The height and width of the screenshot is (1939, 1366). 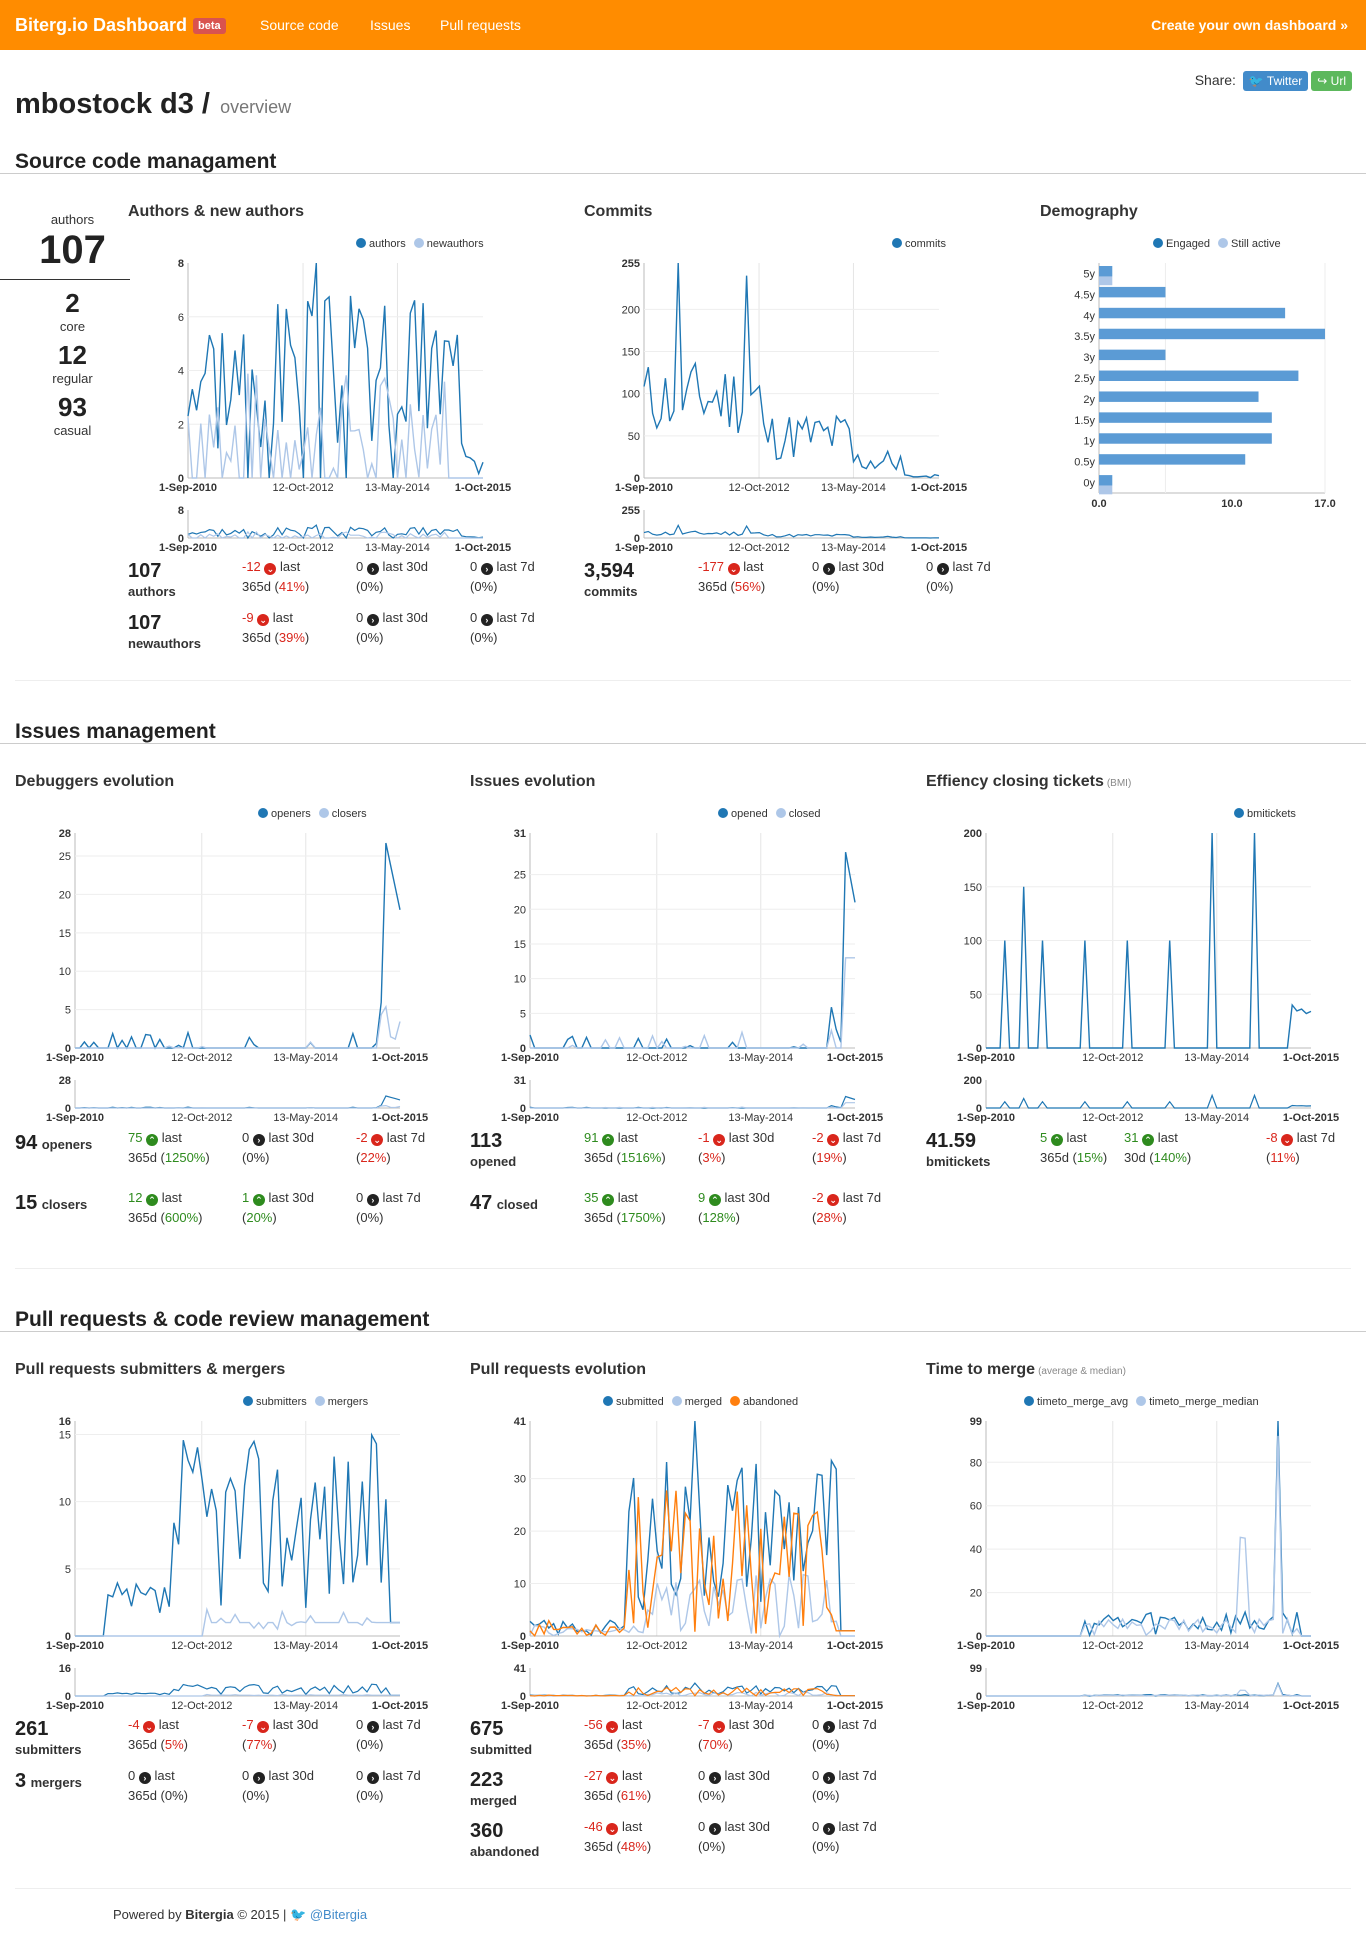 What do you see at coordinates (973, 834) in the screenshot?
I see `y-tick-label: 200` at bounding box center [973, 834].